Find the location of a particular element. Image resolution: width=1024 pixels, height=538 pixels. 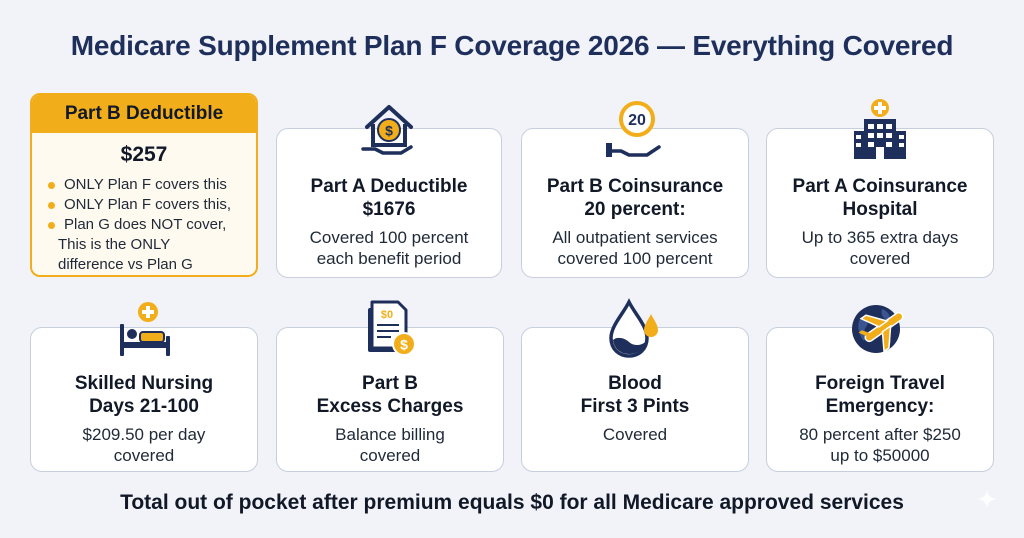

card-text: 80 percent after $250 is located at coordinates (880, 434).